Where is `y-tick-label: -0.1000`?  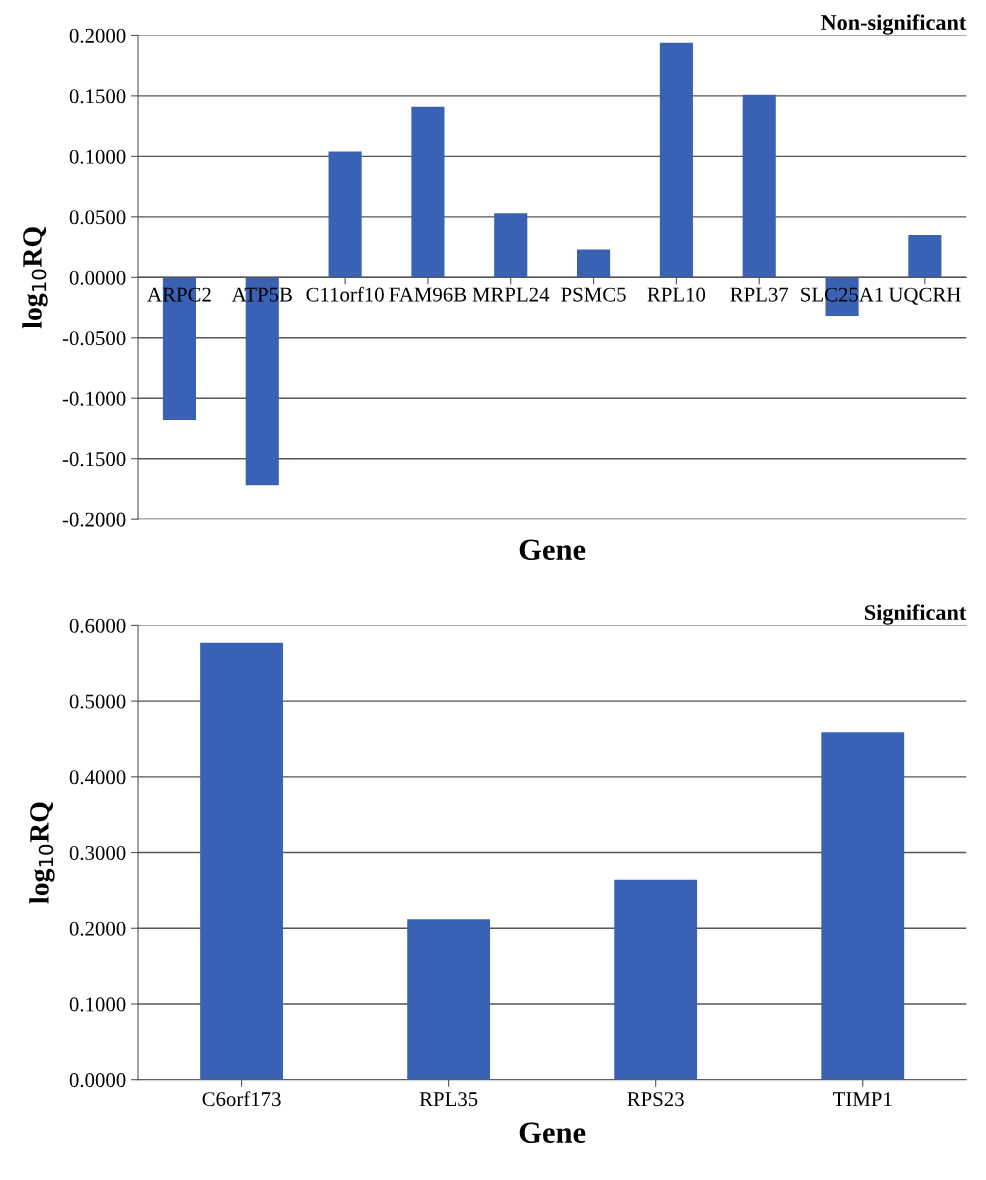
y-tick-label: -0.1000 is located at coordinates (94, 398).